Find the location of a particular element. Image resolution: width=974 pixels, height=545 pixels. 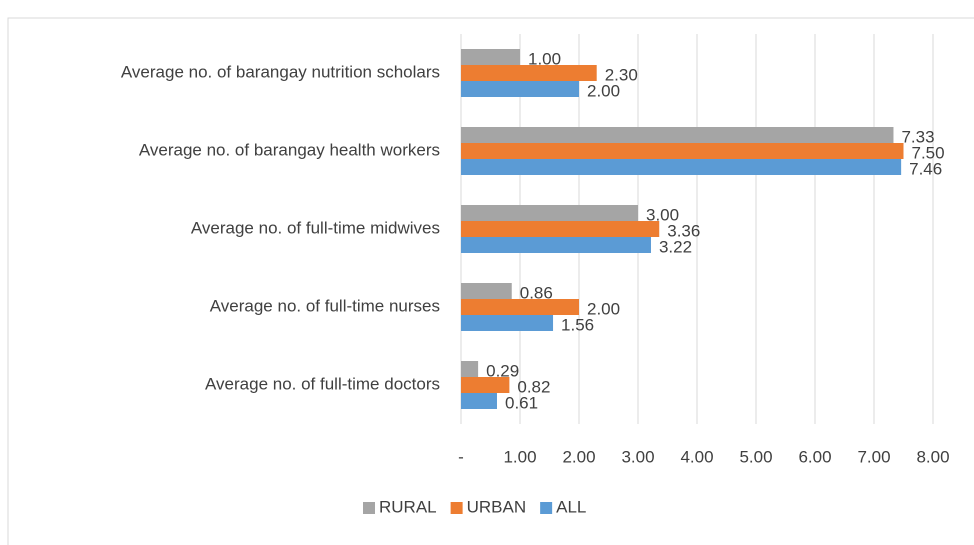

category-label: Average no. of full-time nurses is located at coordinates (325, 305).